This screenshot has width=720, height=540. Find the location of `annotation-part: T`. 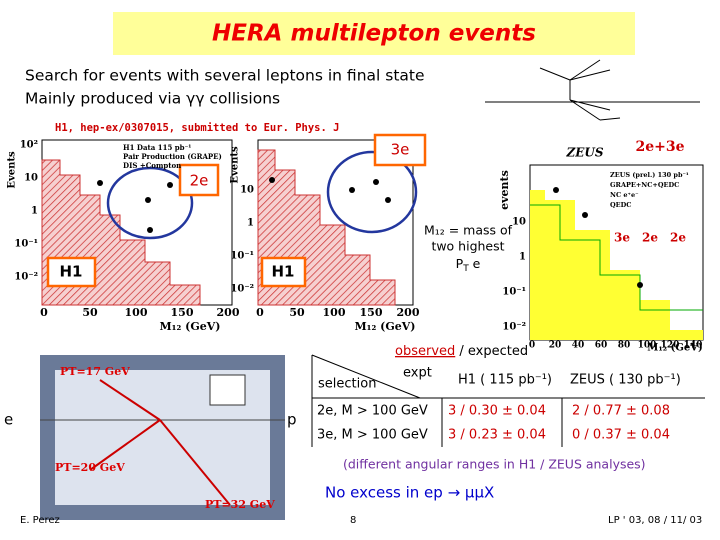

annotation-part: T is located at coordinates (465, 269).